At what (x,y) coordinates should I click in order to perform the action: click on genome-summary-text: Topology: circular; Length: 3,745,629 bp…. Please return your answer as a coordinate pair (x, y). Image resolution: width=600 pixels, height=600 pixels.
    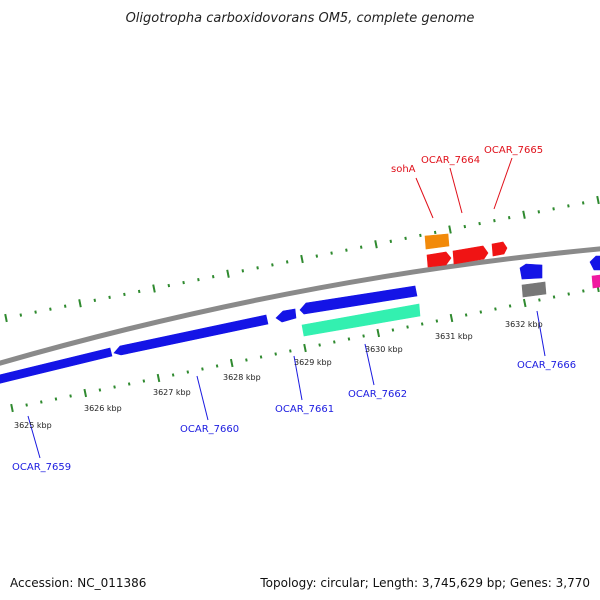
    Looking at the image, I should click on (424, 583).